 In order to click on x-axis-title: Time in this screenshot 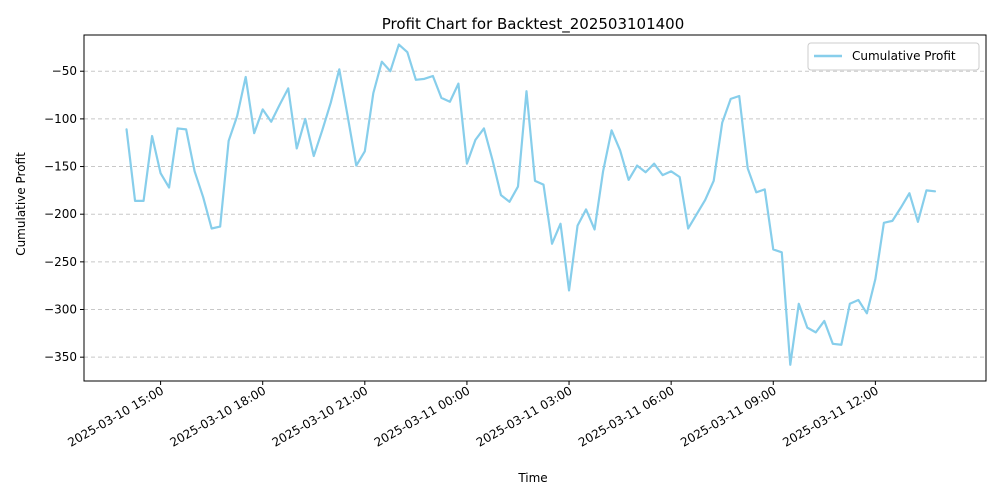, I will do `click(532, 478)`.